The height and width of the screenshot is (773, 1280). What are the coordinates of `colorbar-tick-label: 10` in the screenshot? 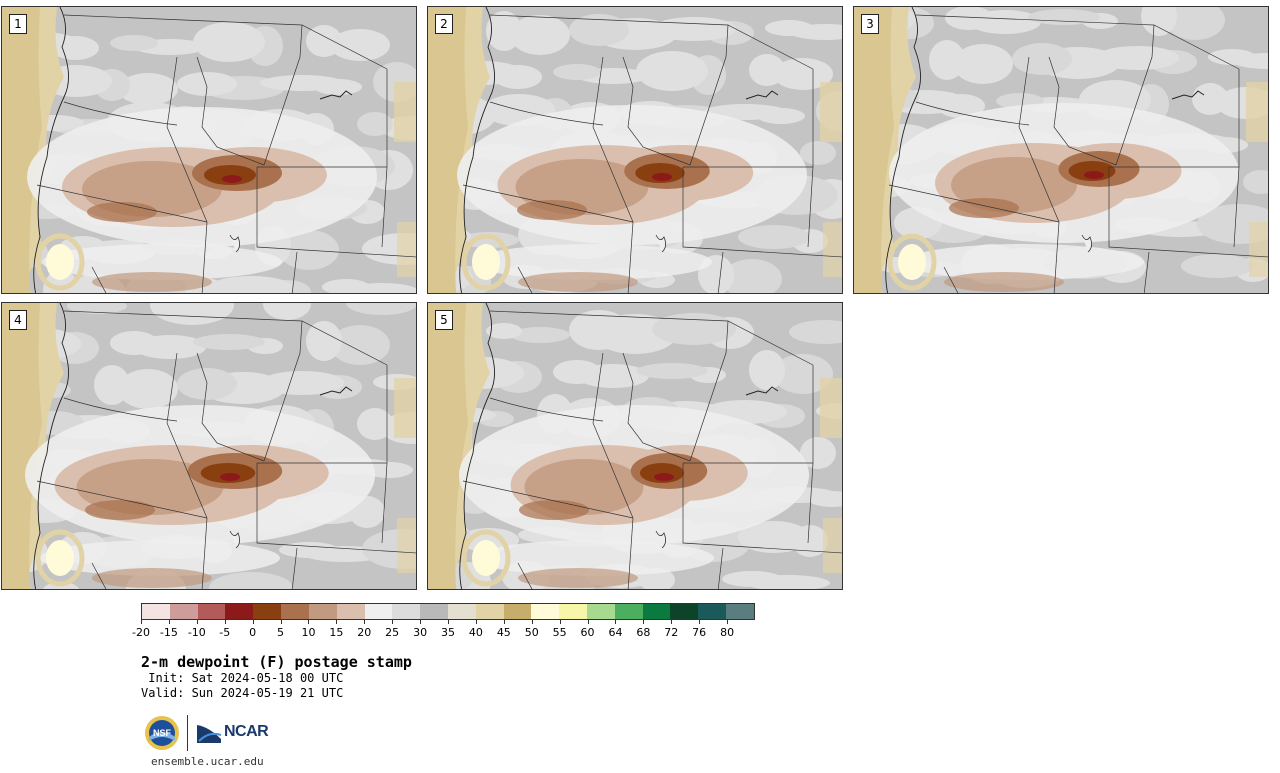 It's located at (308, 632).